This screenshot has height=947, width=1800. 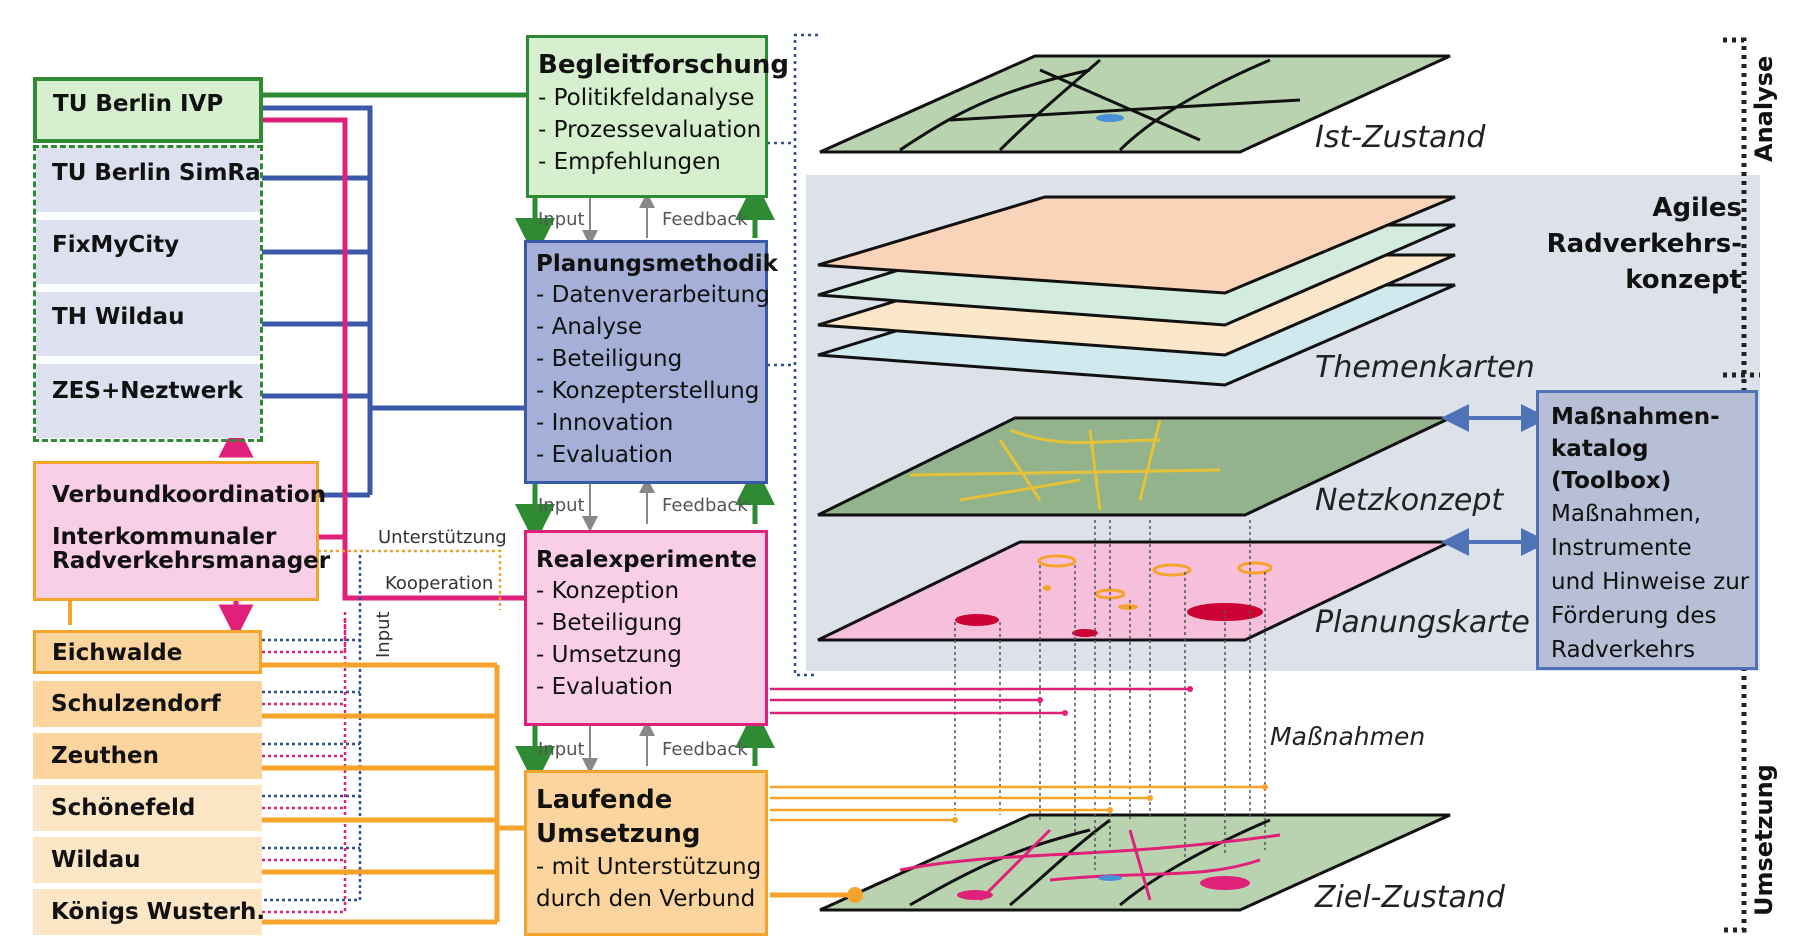 I want to click on concept-line3: konzept, so click(x=1683, y=280).